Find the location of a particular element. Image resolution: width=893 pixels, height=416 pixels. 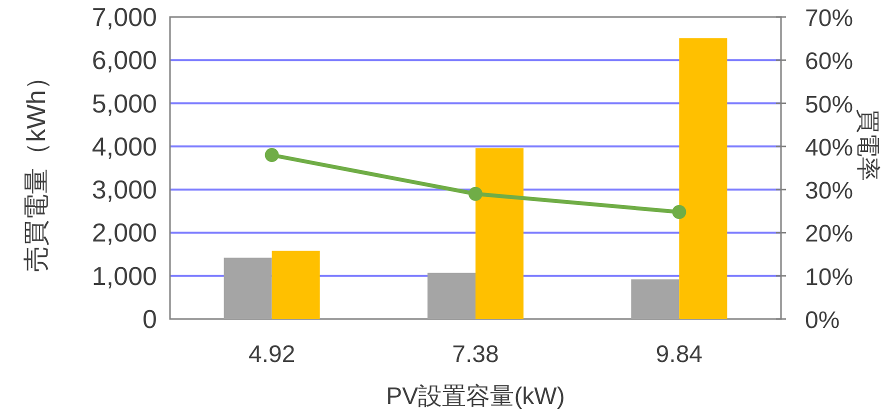

y-tick-label: 4,000 is located at coordinates (124, 146).